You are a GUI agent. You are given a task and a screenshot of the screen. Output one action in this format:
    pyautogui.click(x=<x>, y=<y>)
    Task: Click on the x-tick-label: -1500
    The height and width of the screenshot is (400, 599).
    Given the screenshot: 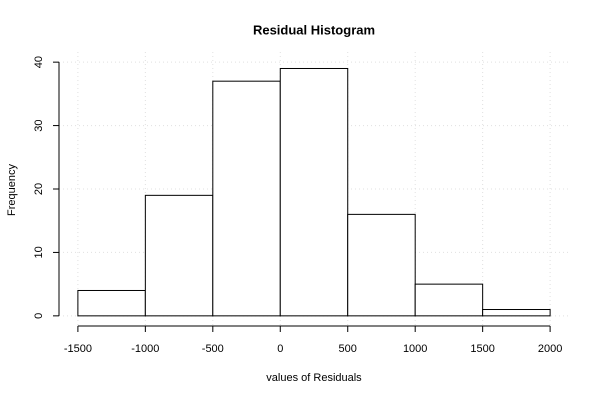 What is the action you would take?
    pyautogui.click(x=78, y=349)
    